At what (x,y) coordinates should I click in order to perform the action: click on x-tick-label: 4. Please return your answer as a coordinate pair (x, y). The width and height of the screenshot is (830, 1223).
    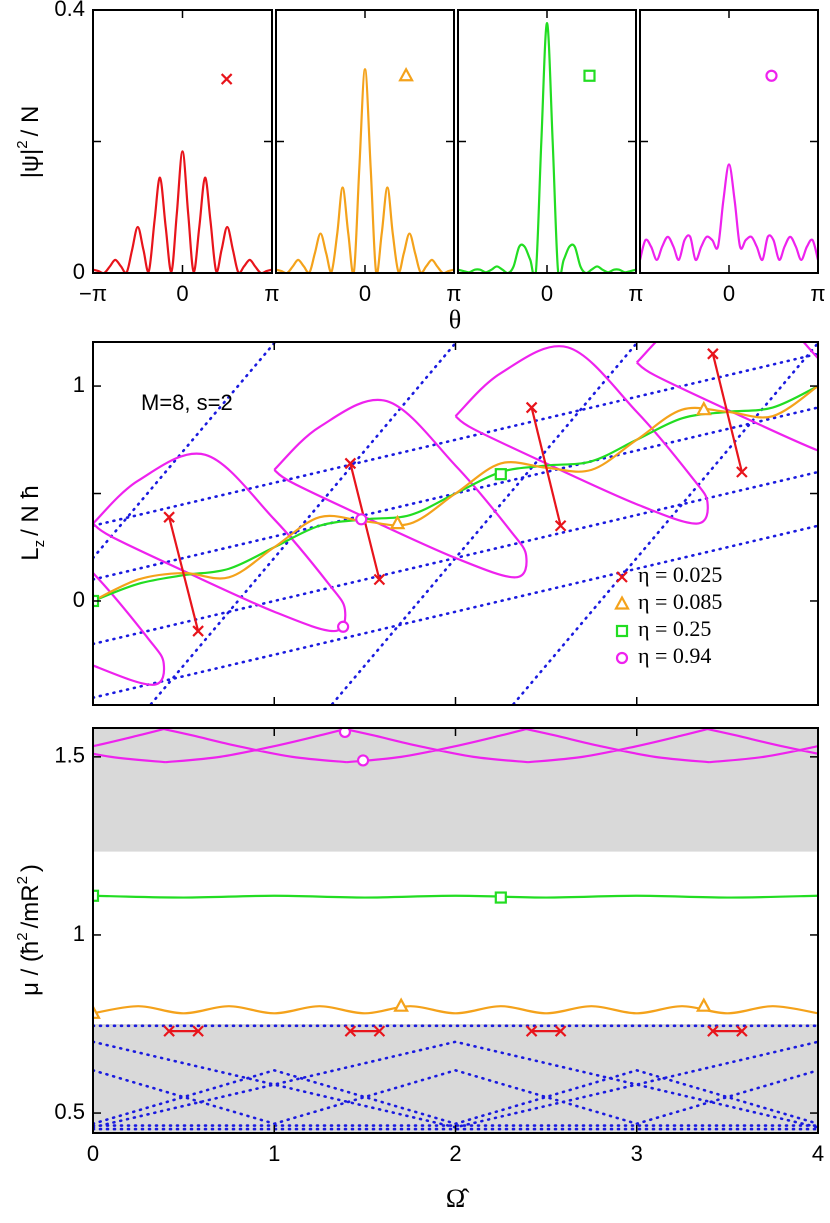
    Looking at the image, I should click on (818, 1153).